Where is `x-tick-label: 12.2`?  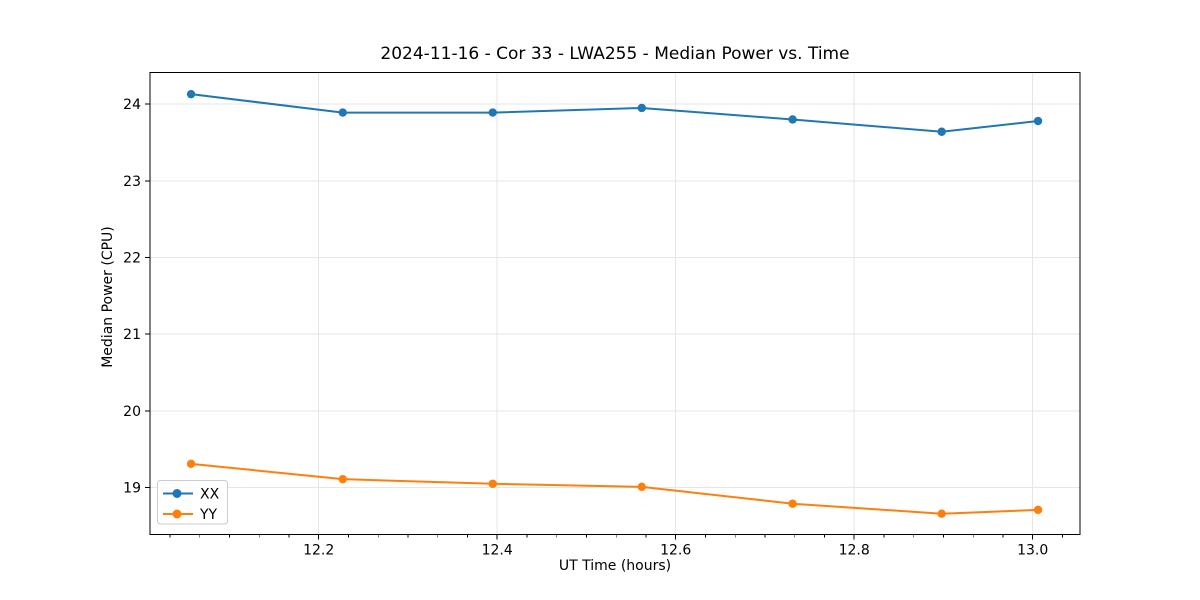 x-tick-label: 12.2 is located at coordinates (318, 550).